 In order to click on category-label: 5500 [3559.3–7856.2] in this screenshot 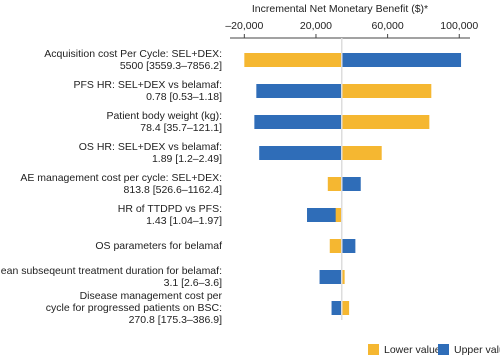, I will do `click(171, 66)`.